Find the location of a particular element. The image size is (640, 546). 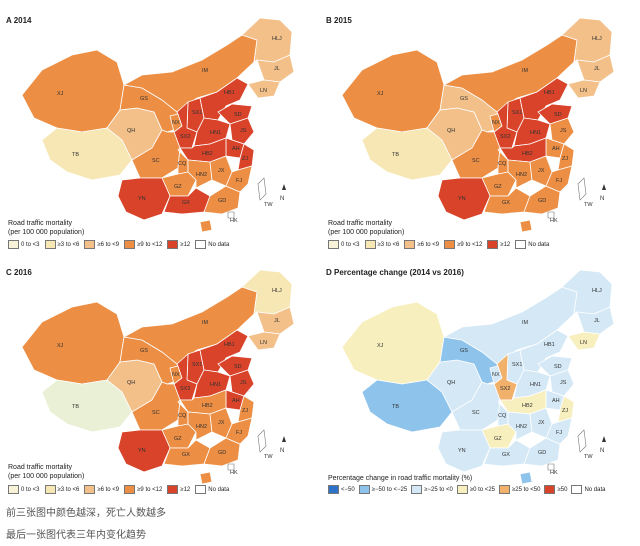

province-label-jx: JX is located at coordinates (541, 423).